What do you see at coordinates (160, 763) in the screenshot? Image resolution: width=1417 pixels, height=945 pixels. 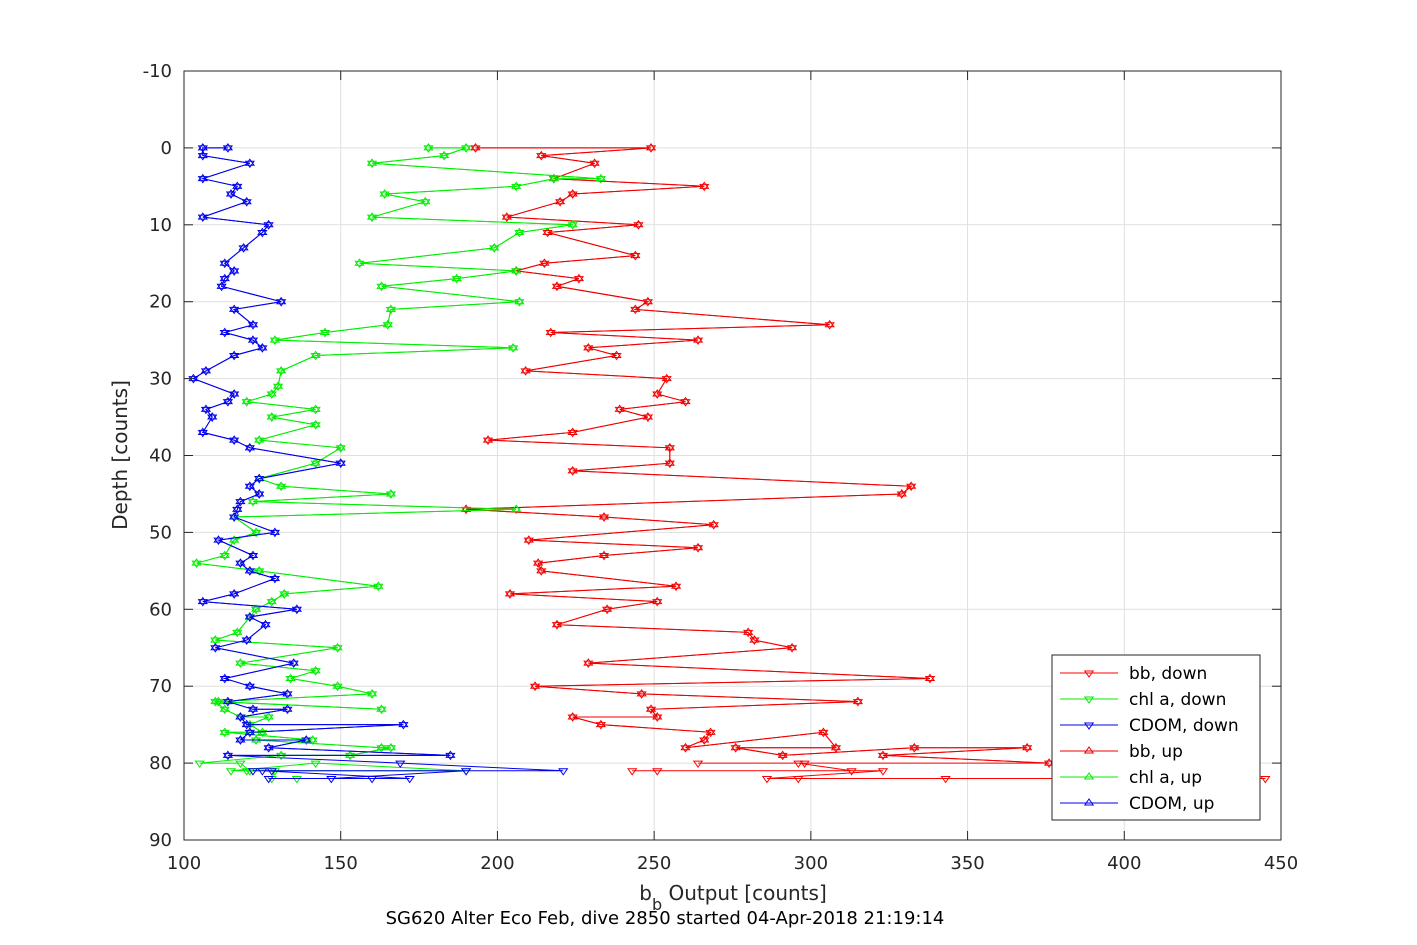 I see `y-tick-label: 80` at bounding box center [160, 763].